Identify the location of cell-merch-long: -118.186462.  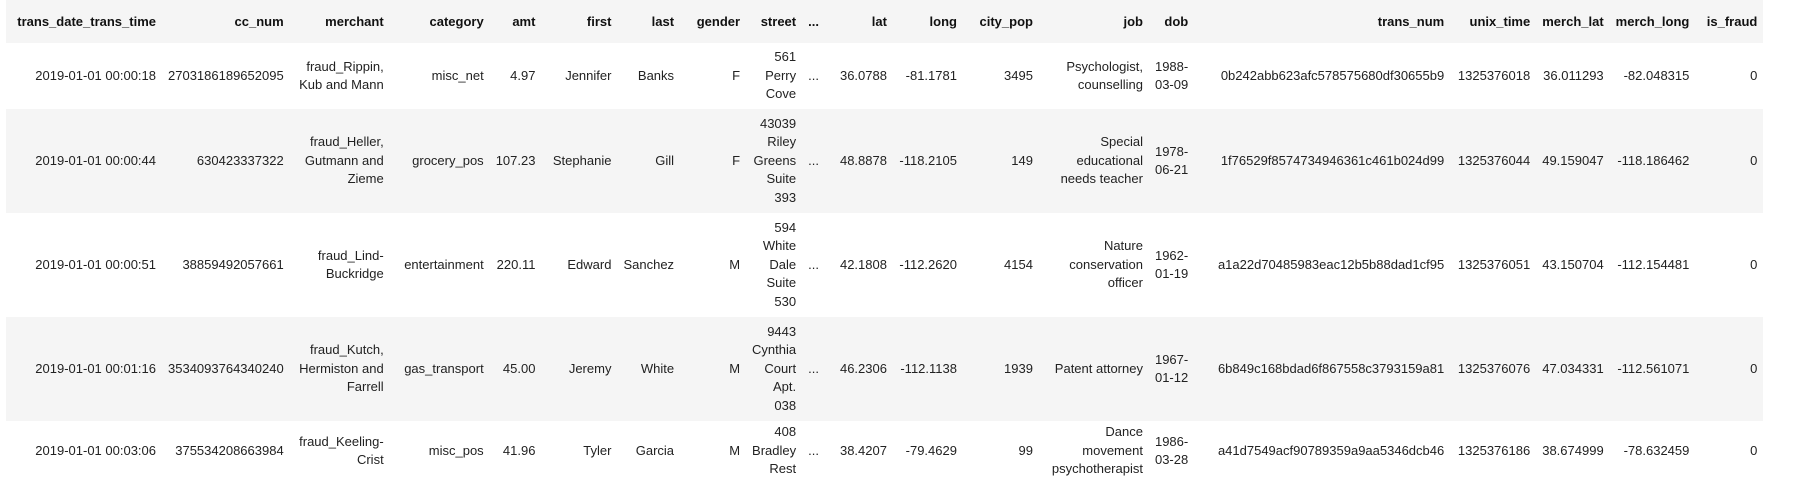
(1653, 160).